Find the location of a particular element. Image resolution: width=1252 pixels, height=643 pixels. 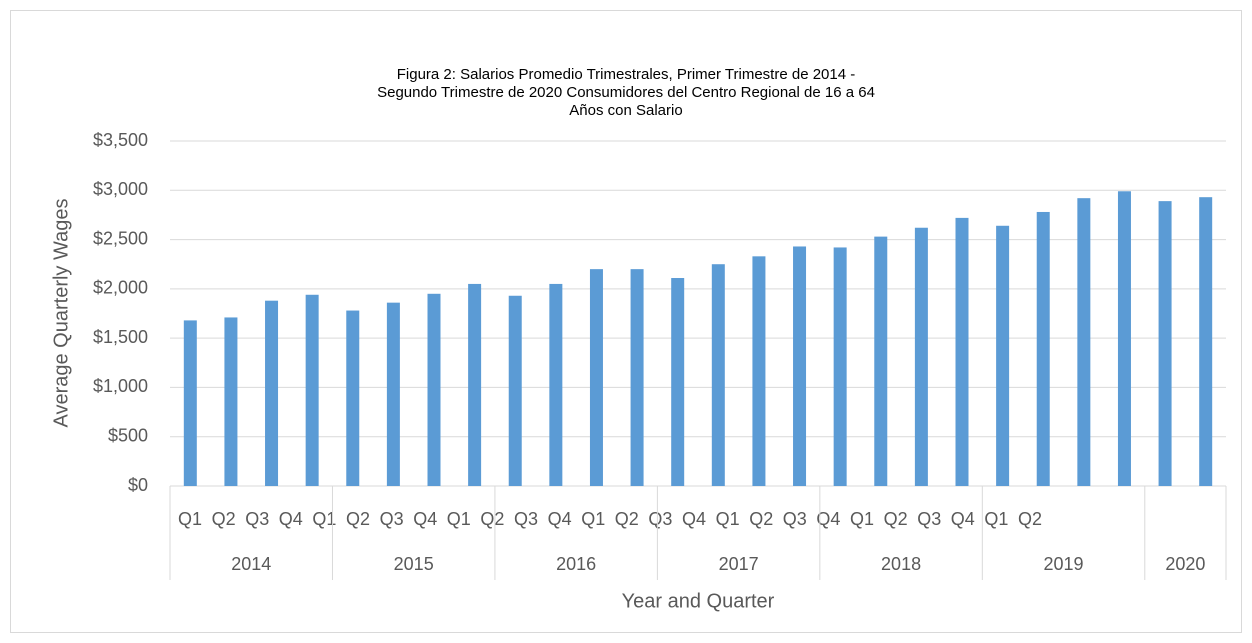

chart-title: Años con Salario is located at coordinates (625, 110).